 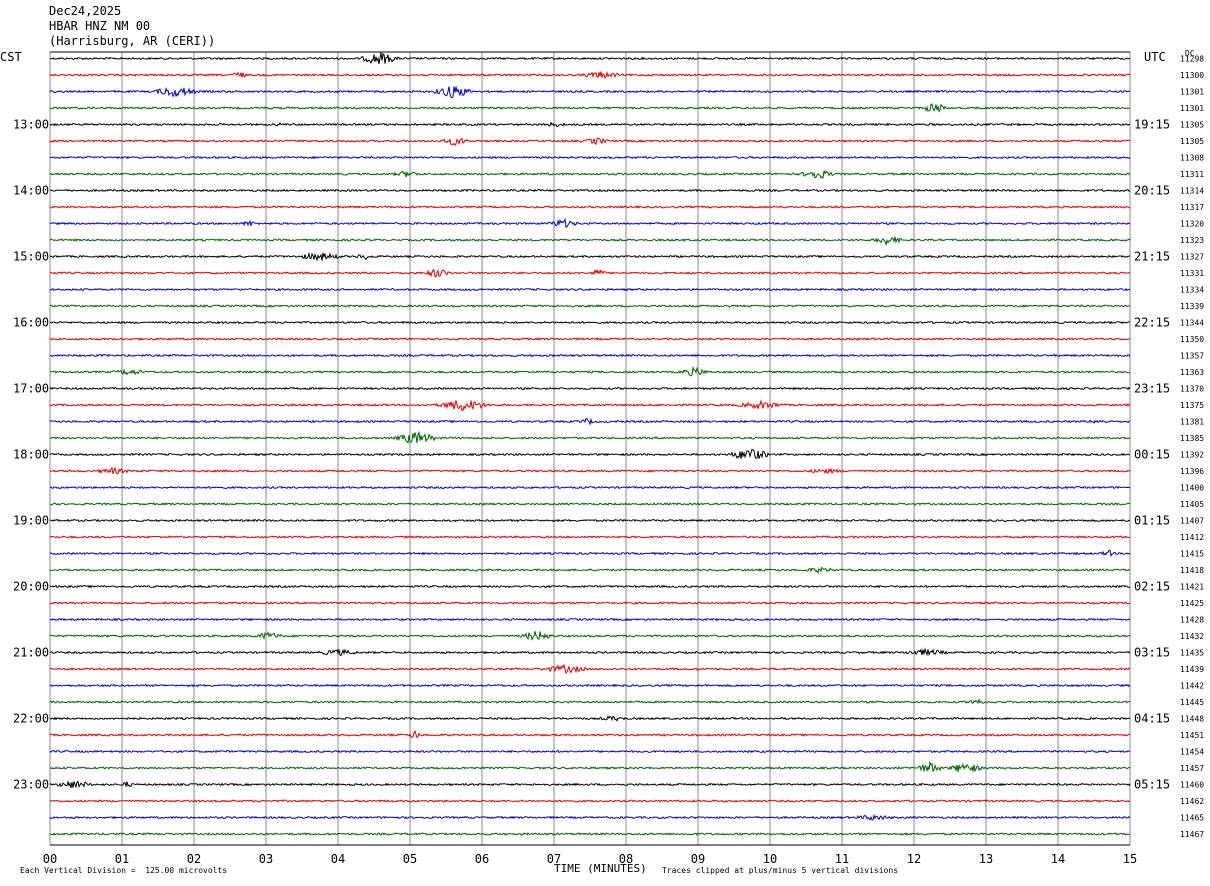 What do you see at coordinates (1152, 323) in the screenshot?
I see `right-hour-label: 22:15` at bounding box center [1152, 323].